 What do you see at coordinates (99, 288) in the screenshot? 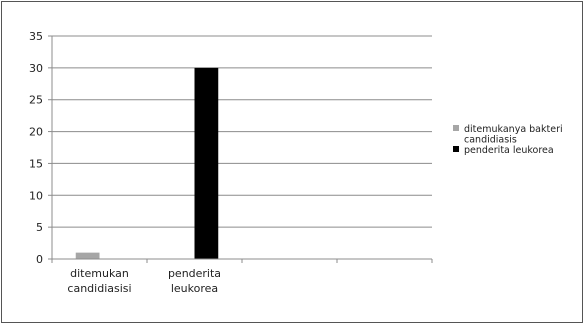
I see `x-tick-label: candidiasisi` at bounding box center [99, 288].